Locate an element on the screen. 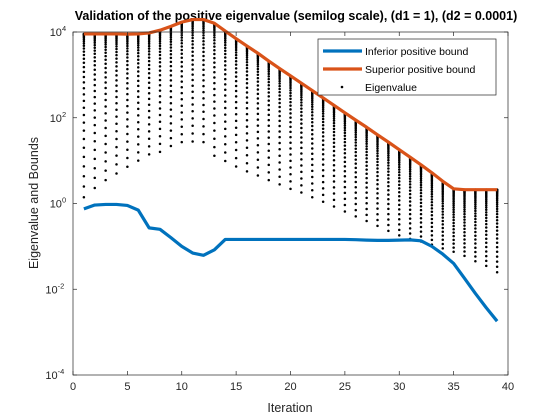 The height and width of the screenshot is (420, 560). y-tick-base: 10 is located at coordinates (56, 119).